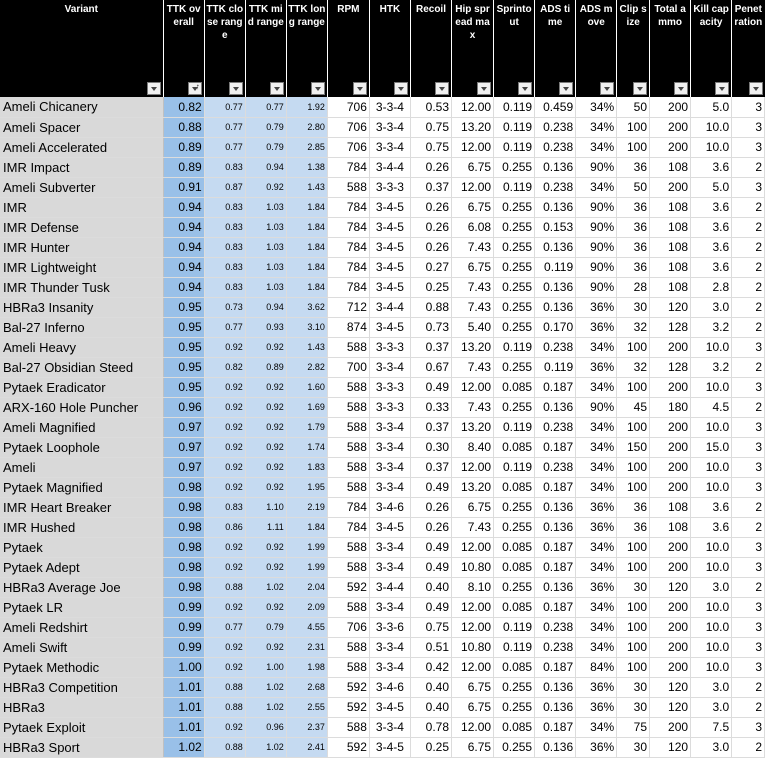  Describe the element at coordinates (184, 667) in the screenshot. I see `cell-ttk-overall: 1.00` at that location.